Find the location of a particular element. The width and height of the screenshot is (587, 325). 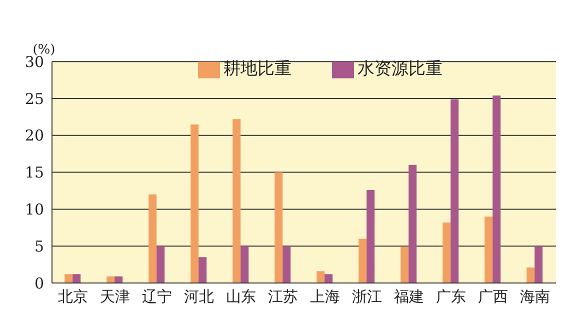

x-tick-label: 山东 is located at coordinates (241, 297).